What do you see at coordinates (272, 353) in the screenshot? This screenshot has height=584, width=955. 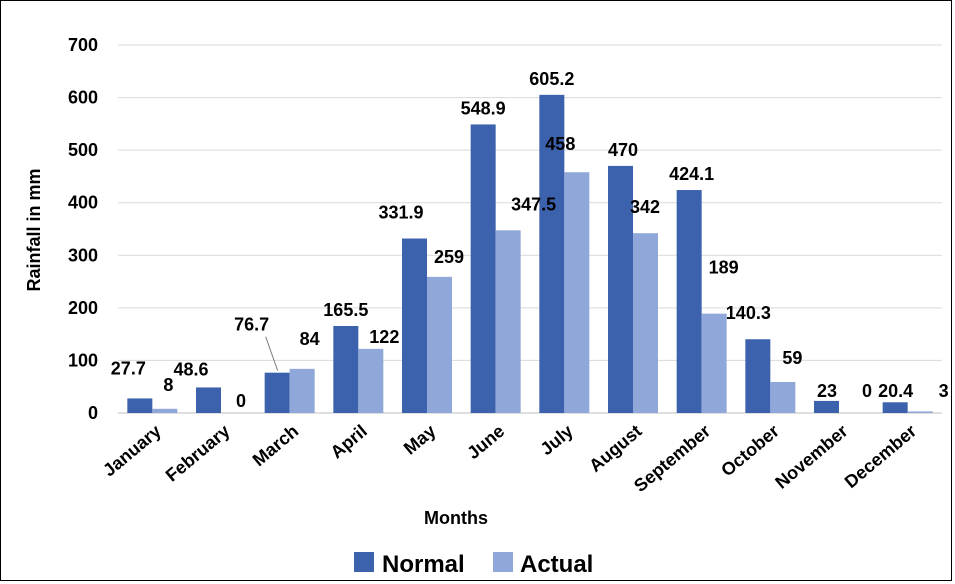 I see `march-label-leader-line` at bounding box center [272, 353].